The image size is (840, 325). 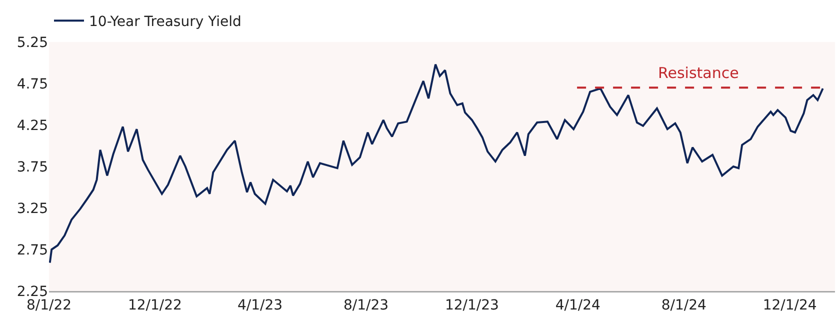 I want to click on y-tick-label: 2.25, so click(x=32, y=292).